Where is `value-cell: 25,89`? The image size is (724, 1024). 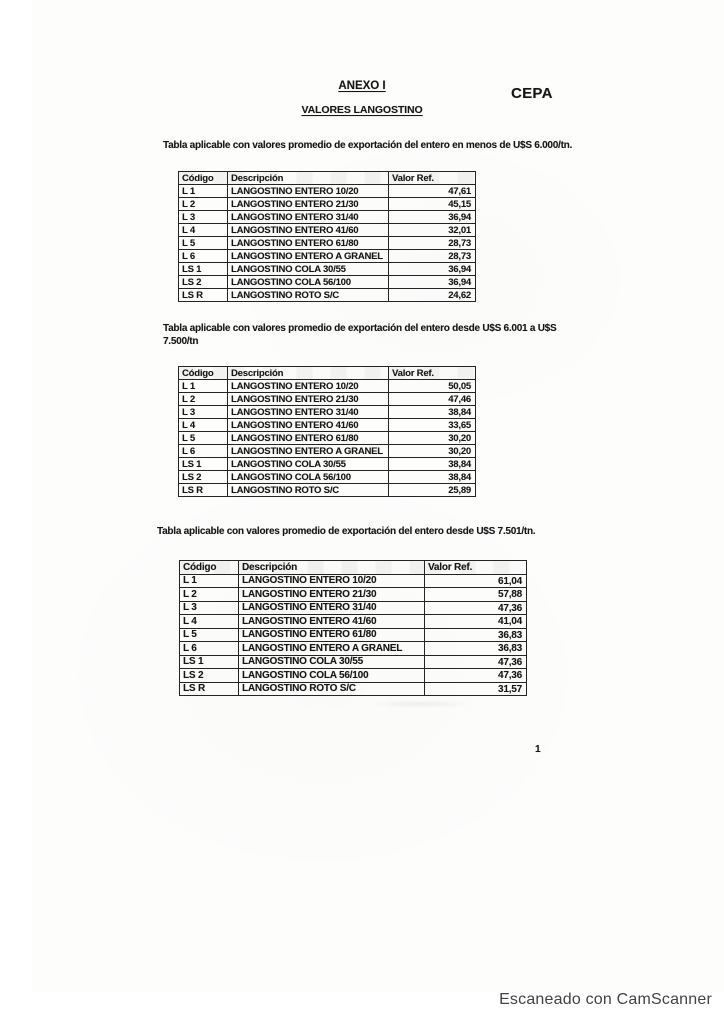 value-cell: 25,89 is located at coordinates (432, 490).